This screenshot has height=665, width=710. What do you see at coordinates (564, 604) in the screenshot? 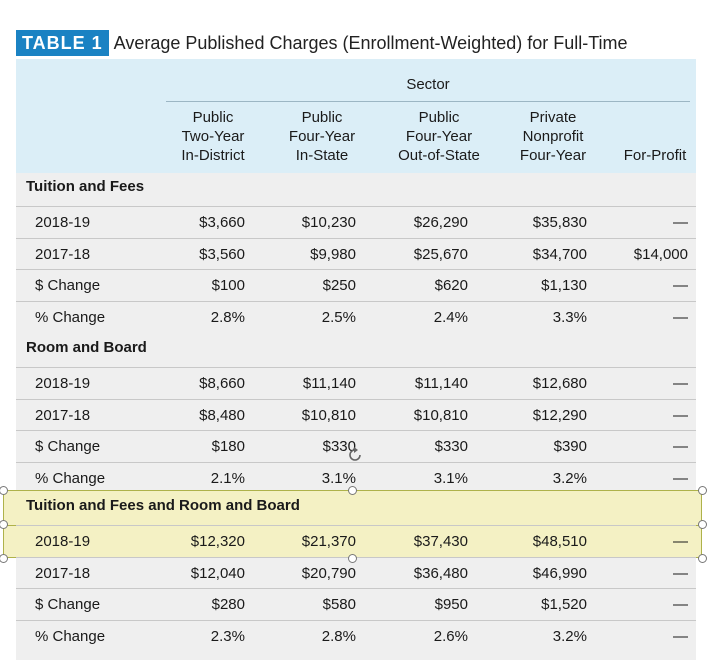
I see `table-cell: $1,520` at bounding box center [564, 604].